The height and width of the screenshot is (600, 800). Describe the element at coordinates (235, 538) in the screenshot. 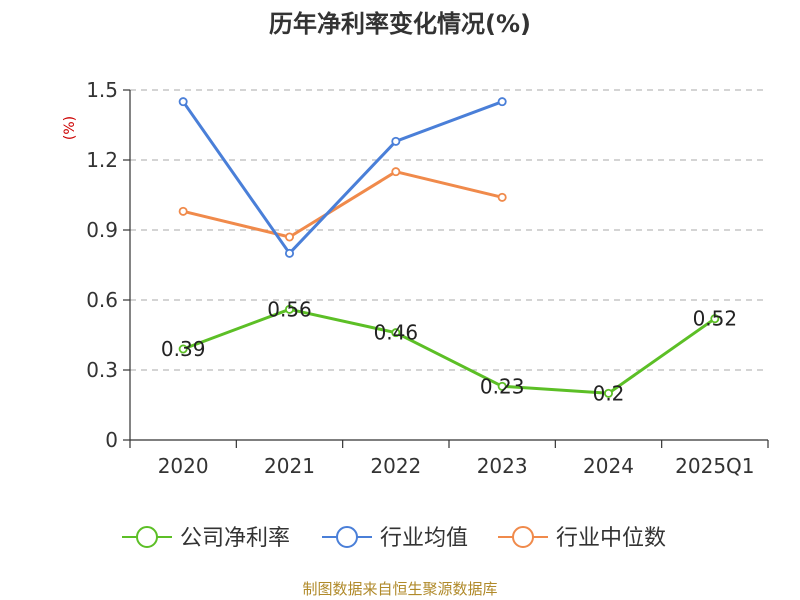

I see `legend-label: 公司净利率` at that location.